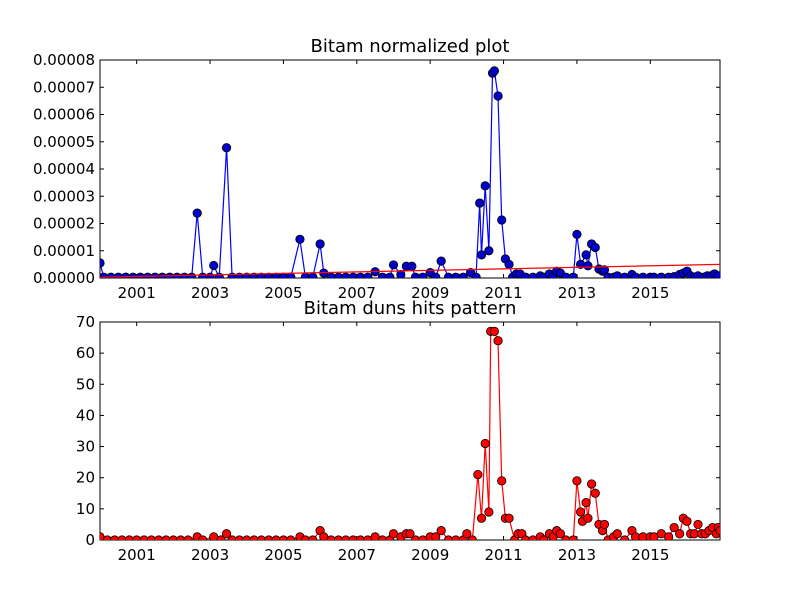  Describe the element at coordinates (64, 196) in the screenshot. I see `y-tick-label: 0.00003` at that location.